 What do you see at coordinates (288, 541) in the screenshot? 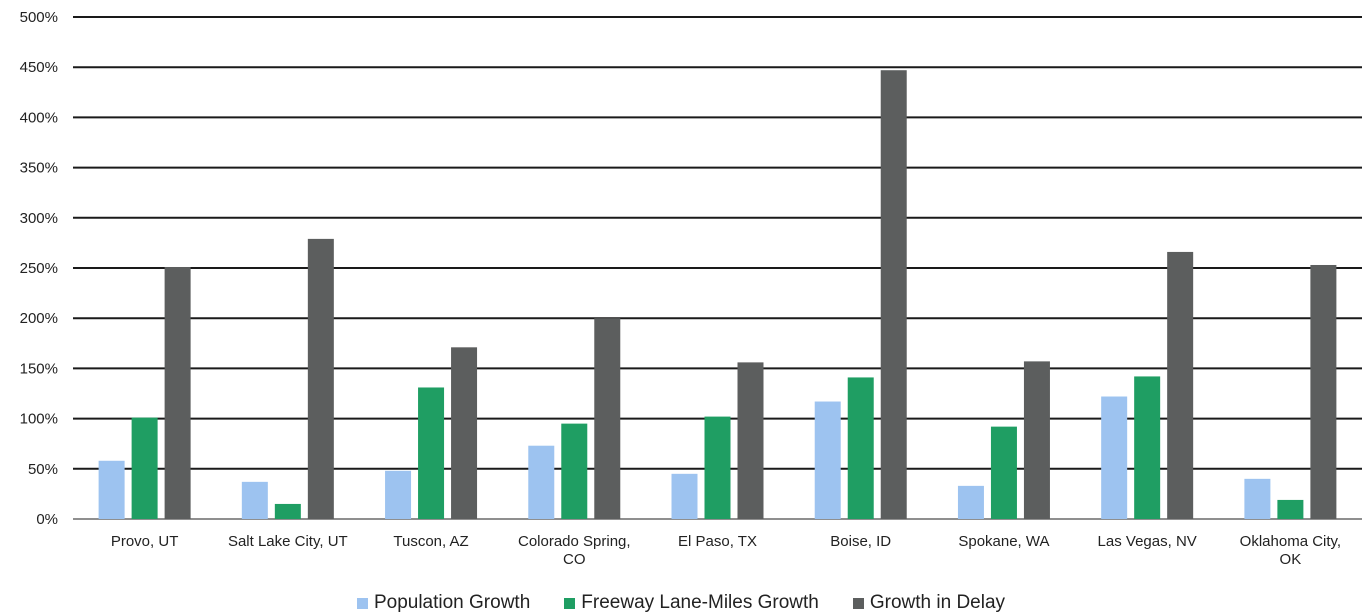
I see `x-category-label: Salt Lake City, UT` at bounding box center [288, 541].